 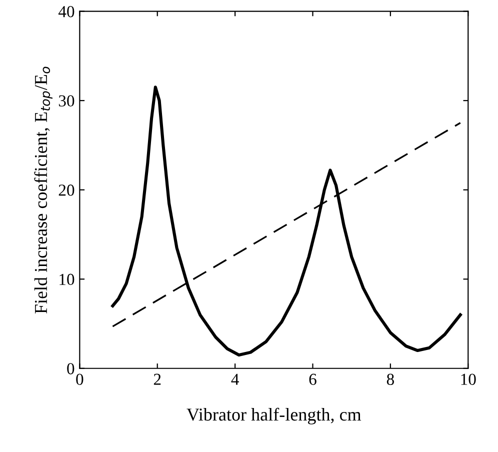 What do you see at coordinates (157, 379) in the screenshot?
I see `x-tick-label: 2` at bounding box center [157, 379].